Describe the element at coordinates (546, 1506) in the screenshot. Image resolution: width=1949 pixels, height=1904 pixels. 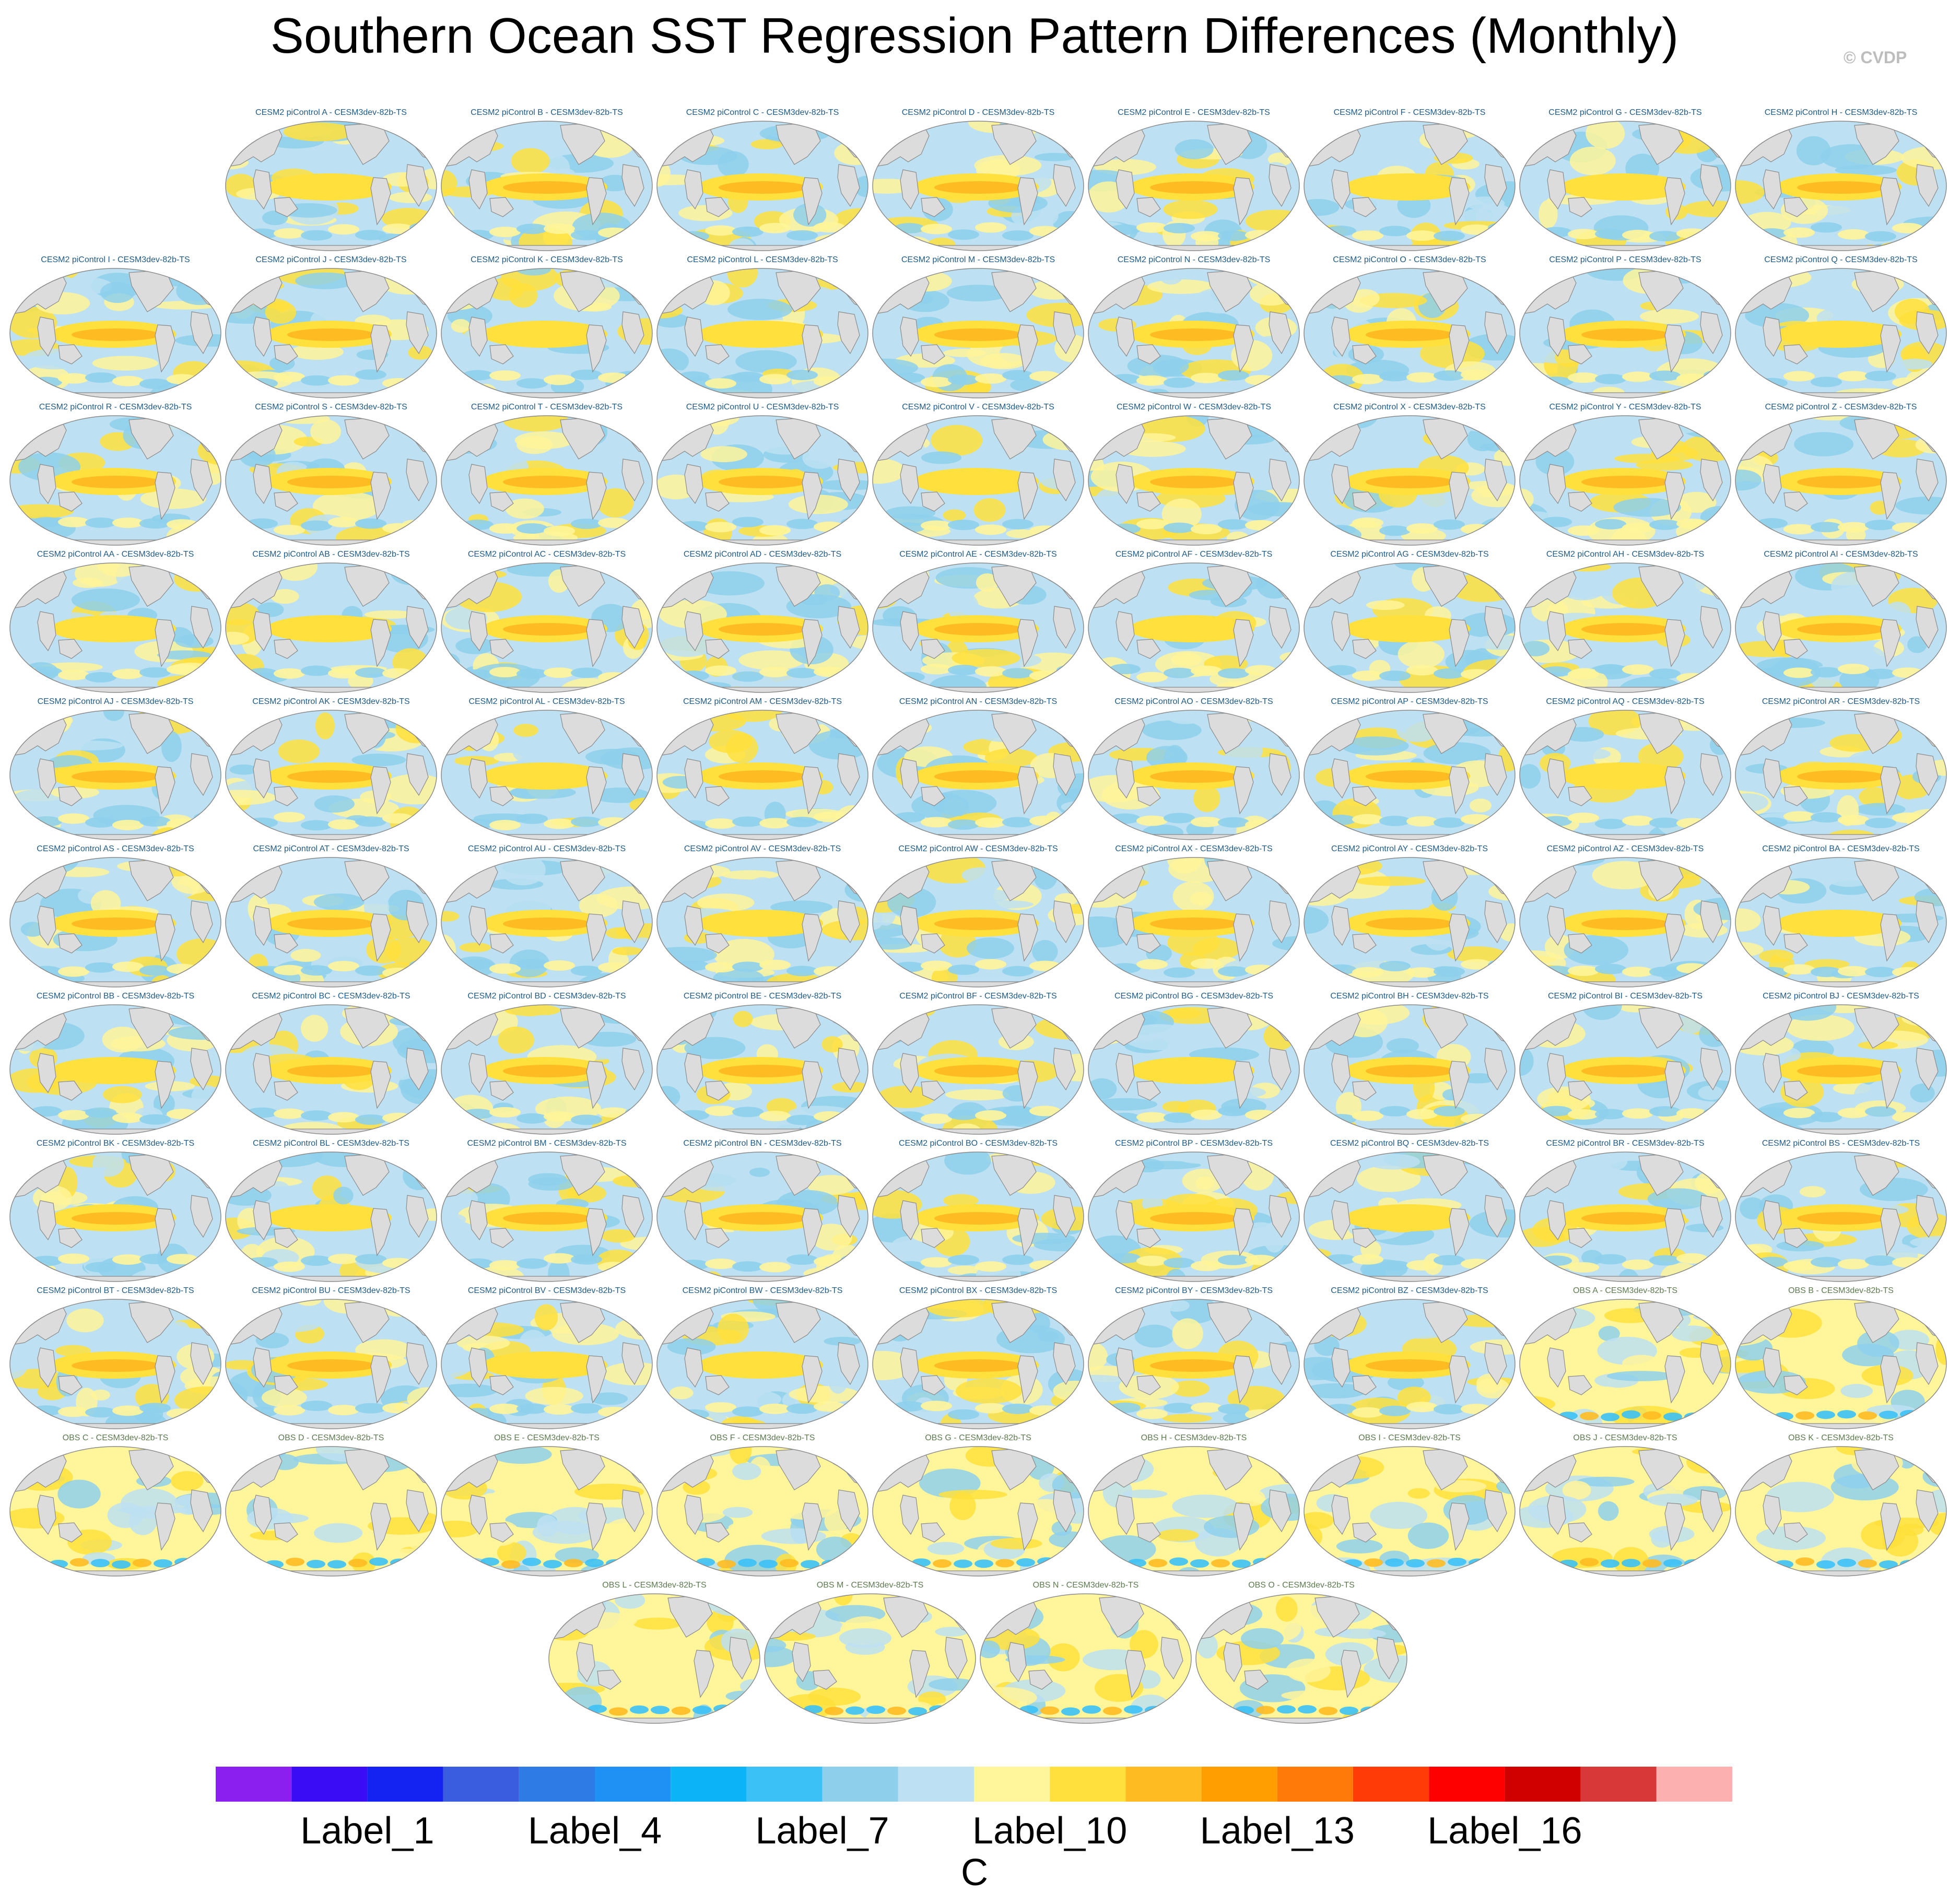
I see `map-panel: OBS E - CESM3dev-82b-TS` at that location.